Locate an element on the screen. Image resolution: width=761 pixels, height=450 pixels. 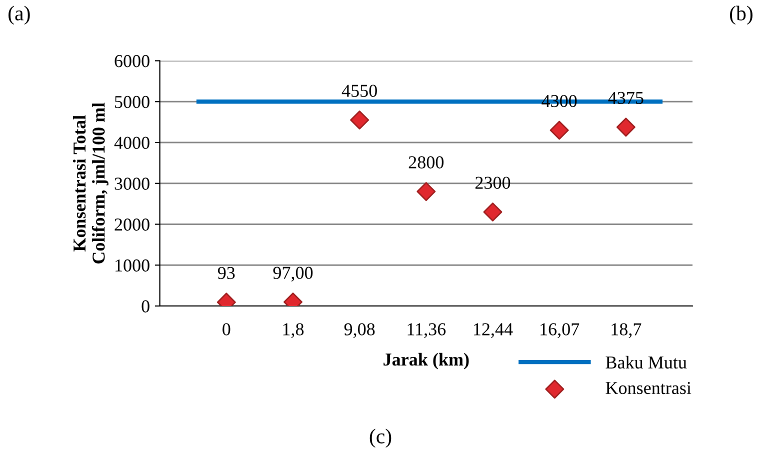
y-tick-label: 6000 is located at coordinates (132, 61).